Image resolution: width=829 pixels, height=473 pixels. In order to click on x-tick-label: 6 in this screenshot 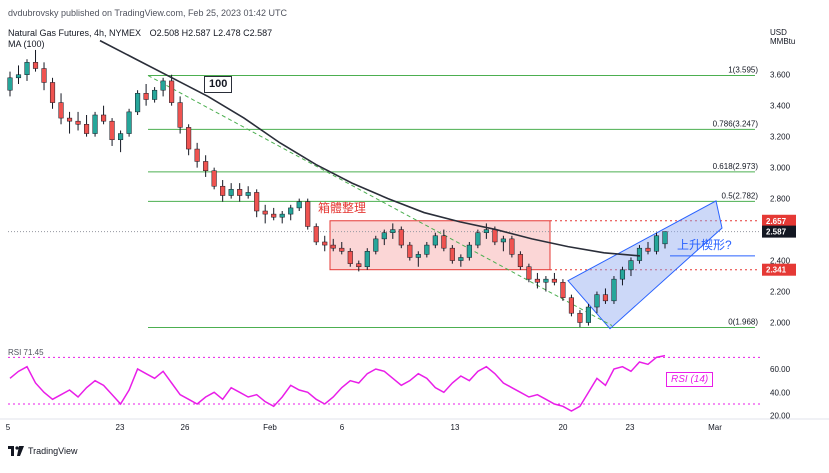, I will do `click(342, 427)`.